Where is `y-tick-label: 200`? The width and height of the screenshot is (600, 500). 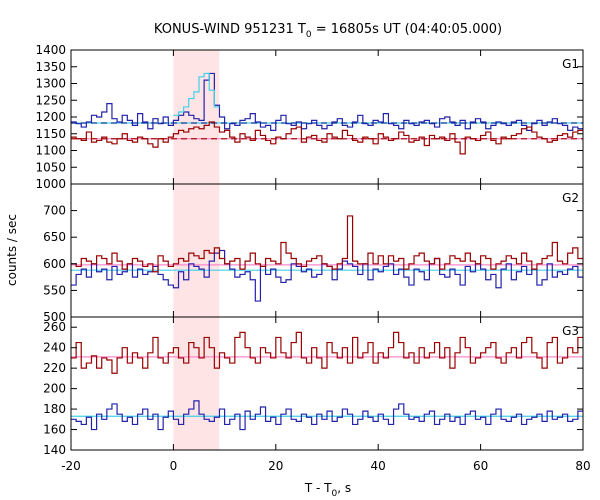
y-tick-label: 200 is located at coordinates (54, 389).